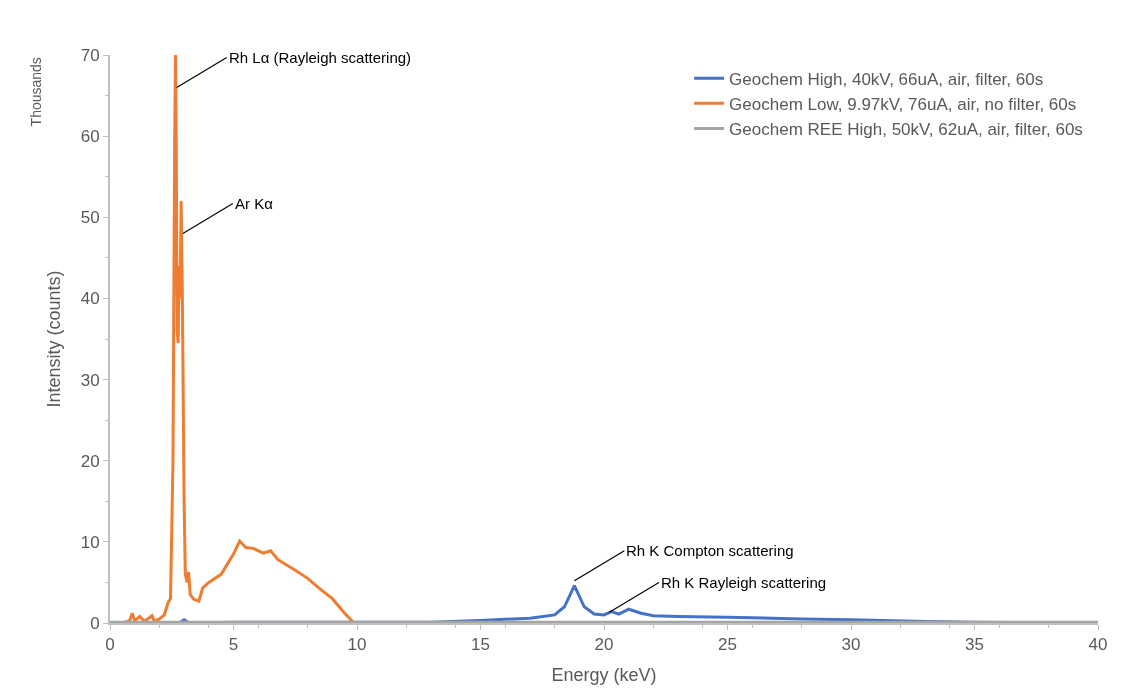 The width and height of the screenshot is (1138, 698). I want to click on y-tick-label: 0, so click(95, 623).